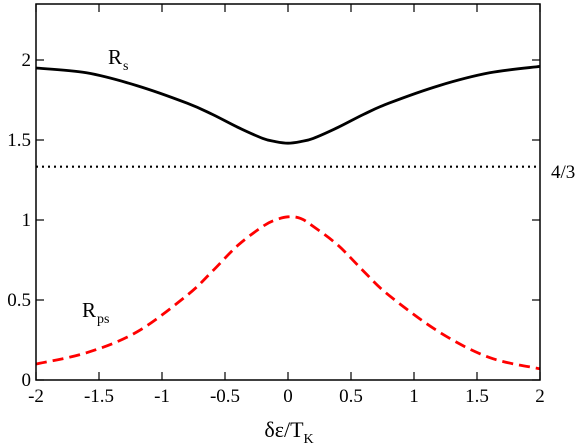  Describe the element at coordinates (27, 60) in the screenshot. I see `y-tick-label: 2` at that location.